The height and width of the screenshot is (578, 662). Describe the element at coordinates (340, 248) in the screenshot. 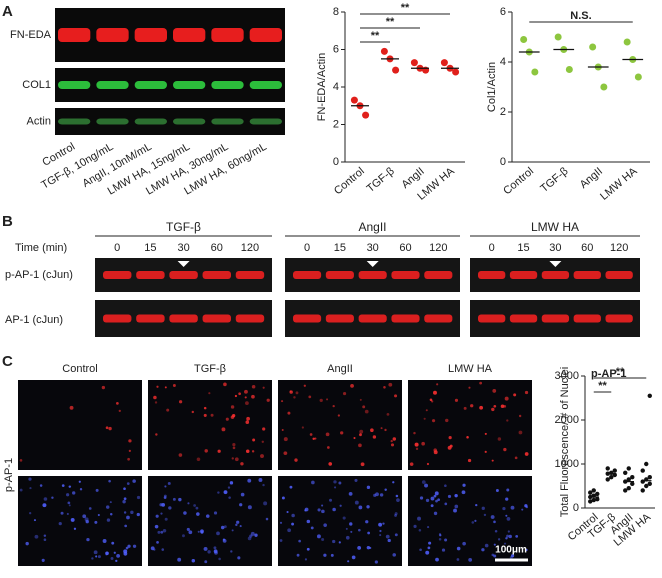

I see `time-tick: 15` at that location.